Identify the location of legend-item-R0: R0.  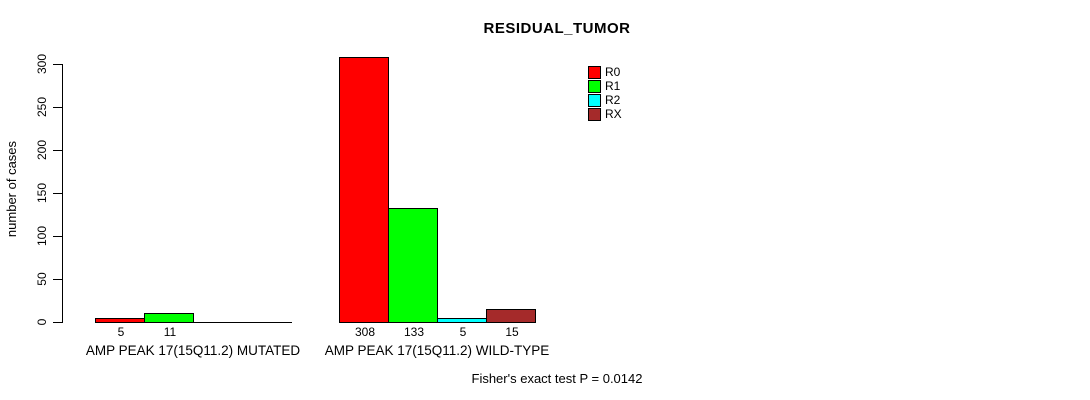
(648, 72).